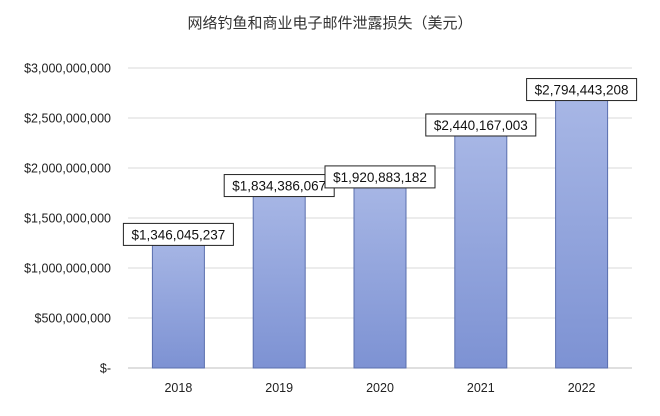 This screenshot has height=416, width=660. Describe the element at coordinates (67, 169) in the screenshot. I see `y-tick-label: $2,000,000,000` at that location.